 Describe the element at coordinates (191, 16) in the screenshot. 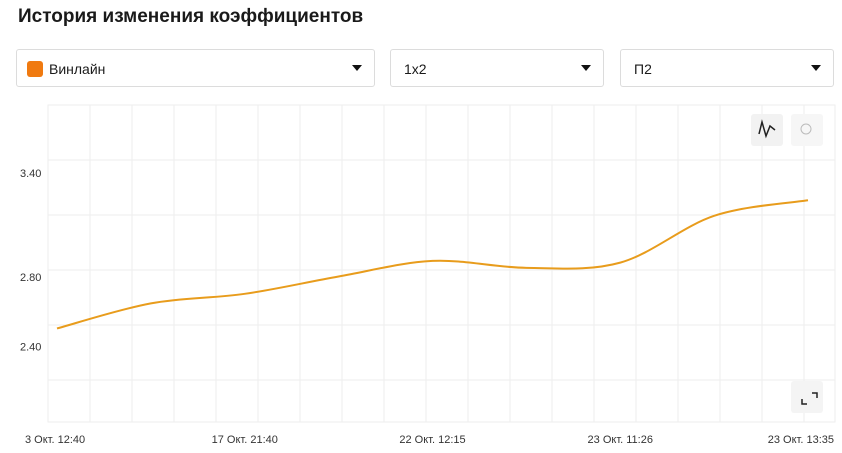

I see `page-title: История изменения коэффициентов` at that location.